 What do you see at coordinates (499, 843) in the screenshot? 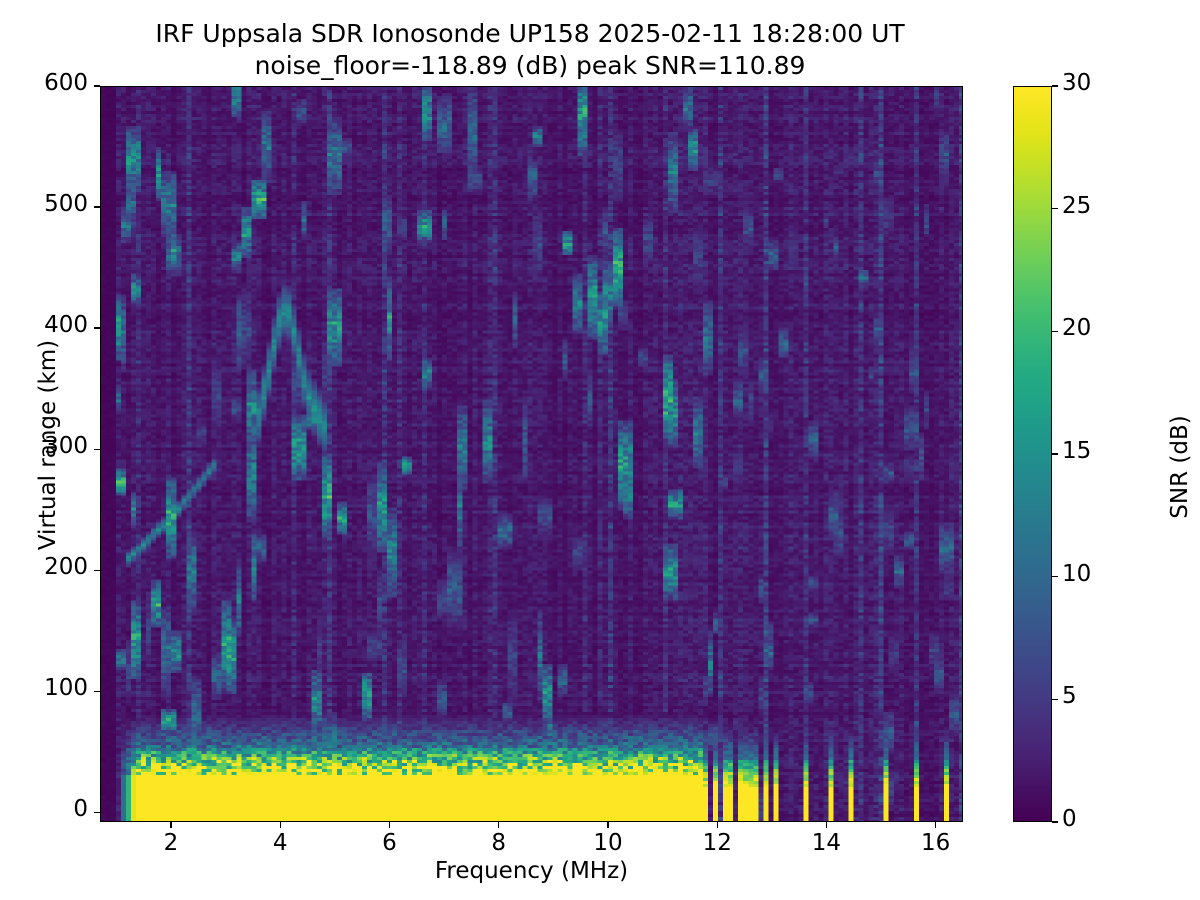
I see `x-tick-label: 8` at bounding box center [499, 843].